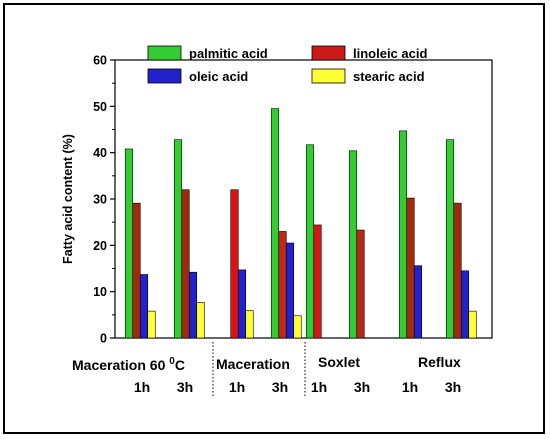 The height and width of the screenshot is (439, 550). What do you see at coordinates (100, 246) in the screenshot?
I see `y-tick-label: 20` at bounding box center [100, 246].